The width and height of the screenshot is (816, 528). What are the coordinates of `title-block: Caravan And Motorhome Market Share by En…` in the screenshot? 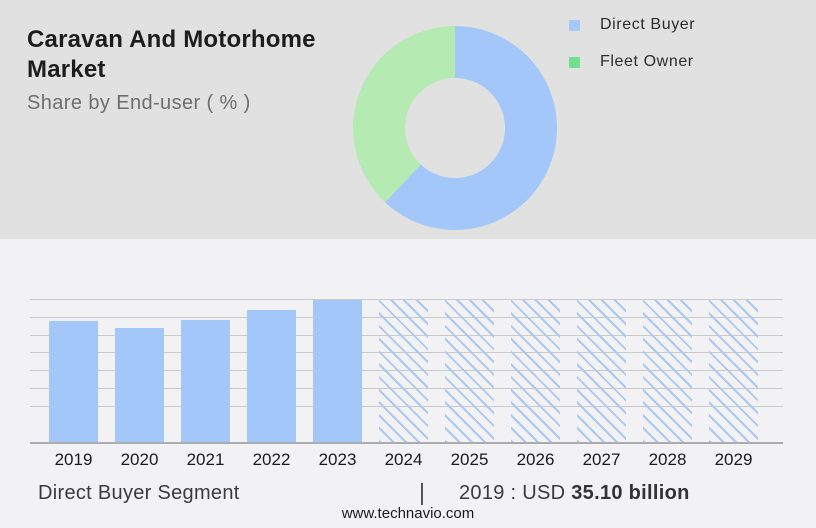 It's located at (177, 70).